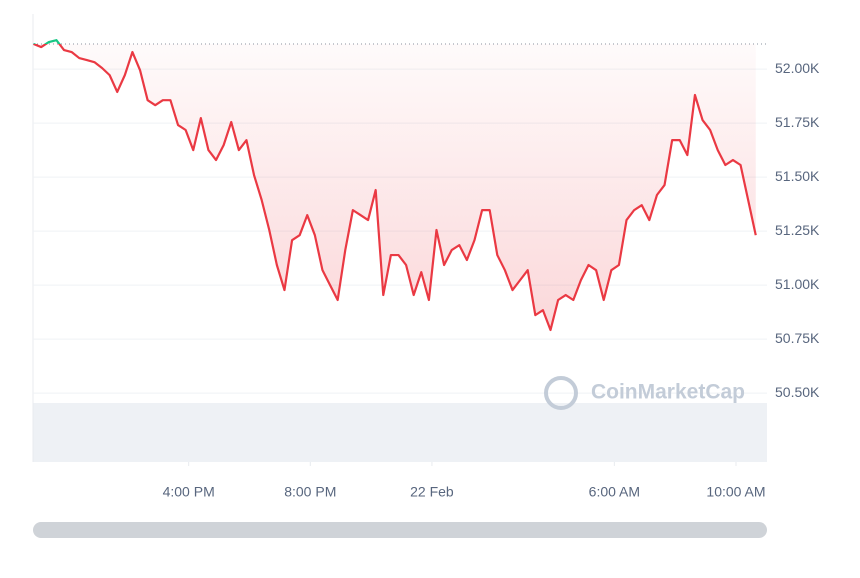 This screenshot has width=860, height=578. What do you see at coordinates (561, 393) in the screenshot?
I see `watermark-logo` at bounding box center [561, 393].